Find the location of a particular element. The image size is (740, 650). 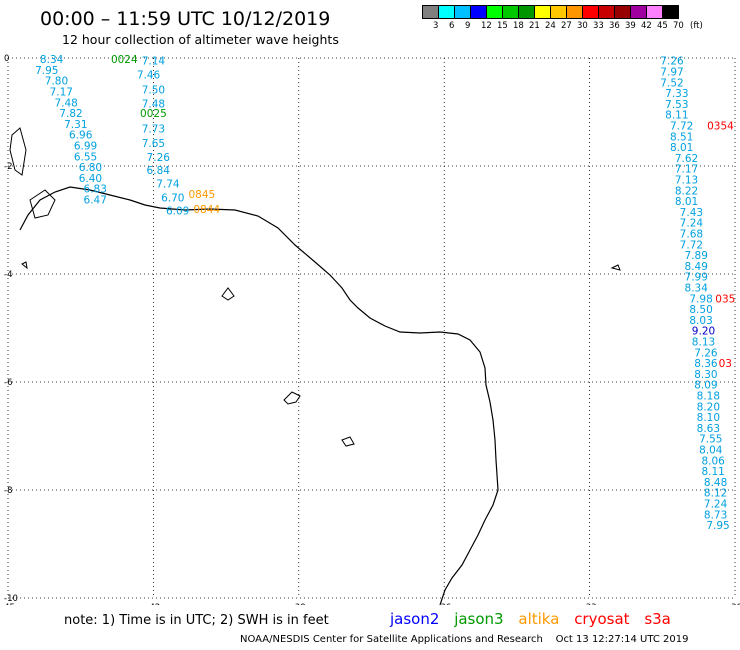

swh-value: 7.68 is located at coordinates (691, 235).